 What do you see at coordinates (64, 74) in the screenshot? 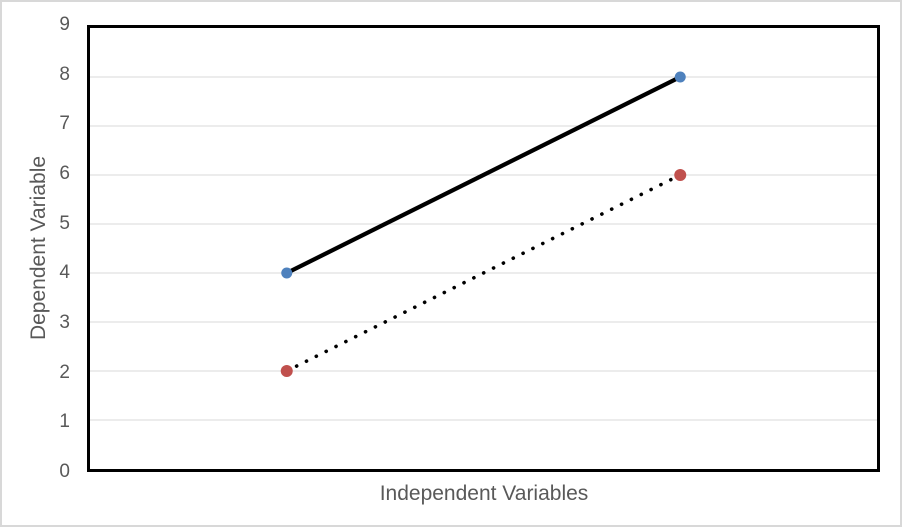
I see `y-tick-label-8: 8` at bounding box center [64, 74].